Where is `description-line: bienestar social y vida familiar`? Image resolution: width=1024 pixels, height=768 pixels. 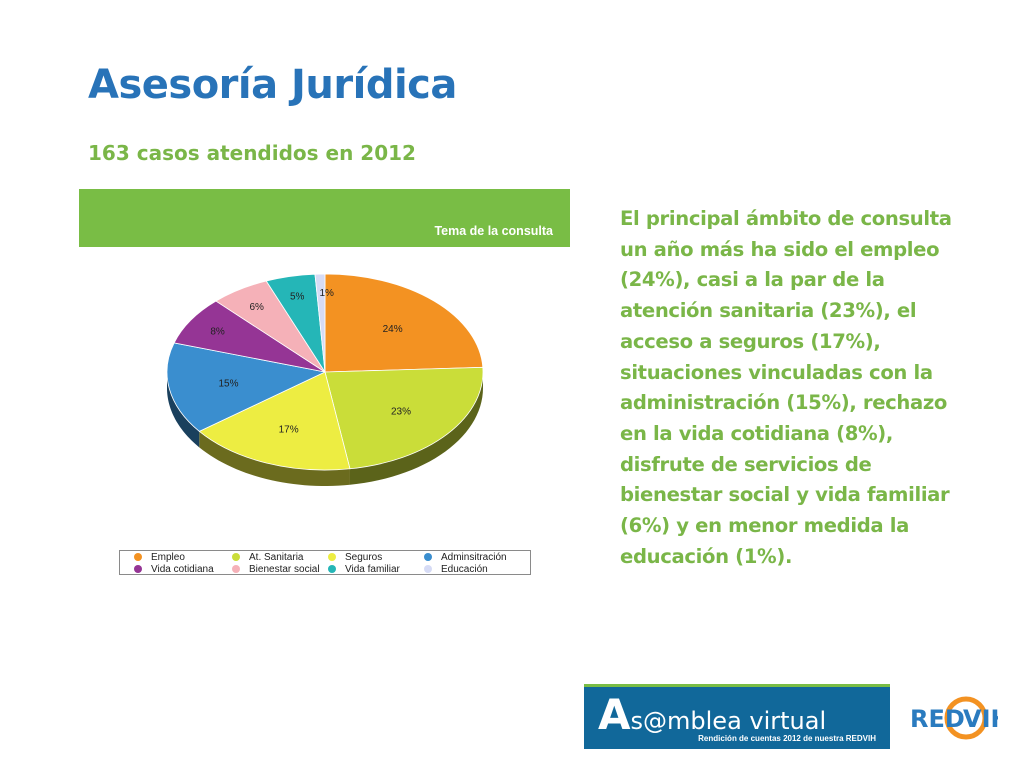 description-line: bienestar social y vida familiar is located at coordinates (785, 495).